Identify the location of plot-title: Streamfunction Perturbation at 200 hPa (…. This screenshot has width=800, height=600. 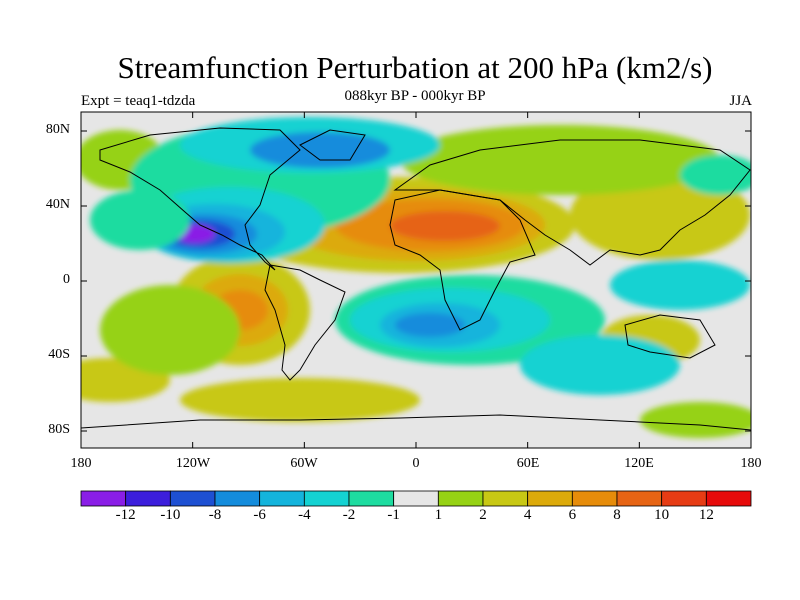
(415, 67).